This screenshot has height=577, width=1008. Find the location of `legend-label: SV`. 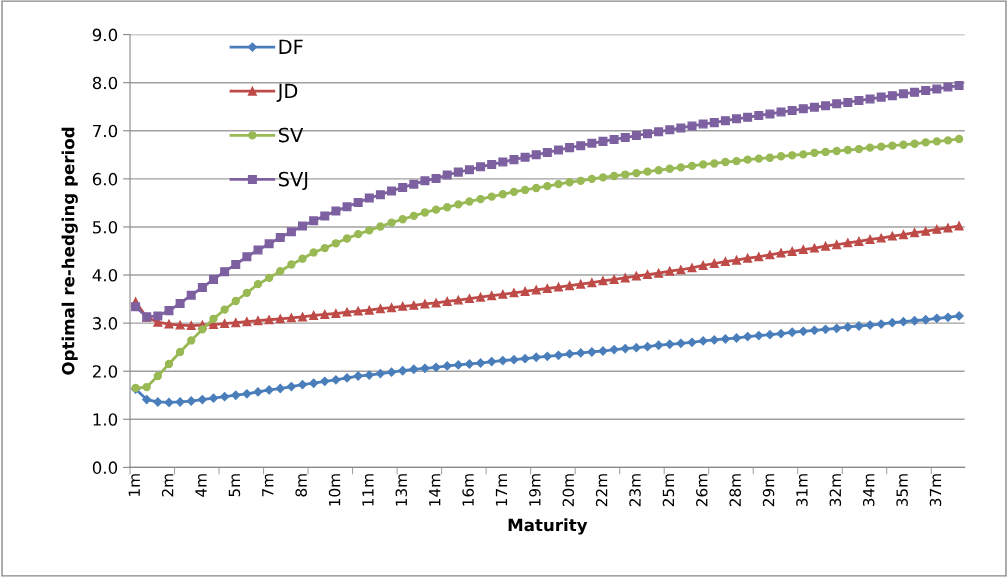

legend-label: SV is located at coordinates (291, 135).